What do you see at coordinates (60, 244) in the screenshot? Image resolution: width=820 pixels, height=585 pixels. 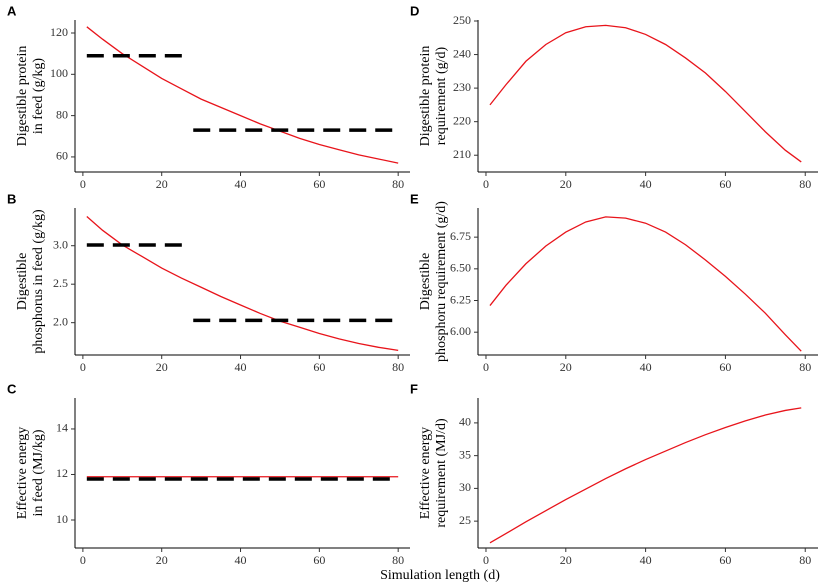 I see `y-tick-label: 3.0` at bounding box center [60, 244].